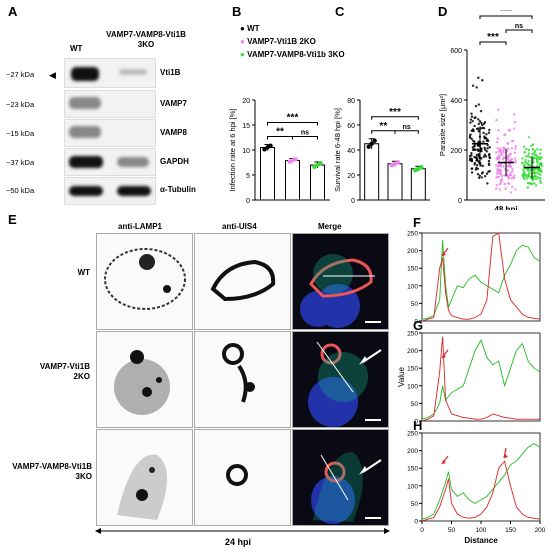  Describe the element at coordinates (20, 133) in the screenshot. I see `mw-label-3: ~15 kDa` at that location.